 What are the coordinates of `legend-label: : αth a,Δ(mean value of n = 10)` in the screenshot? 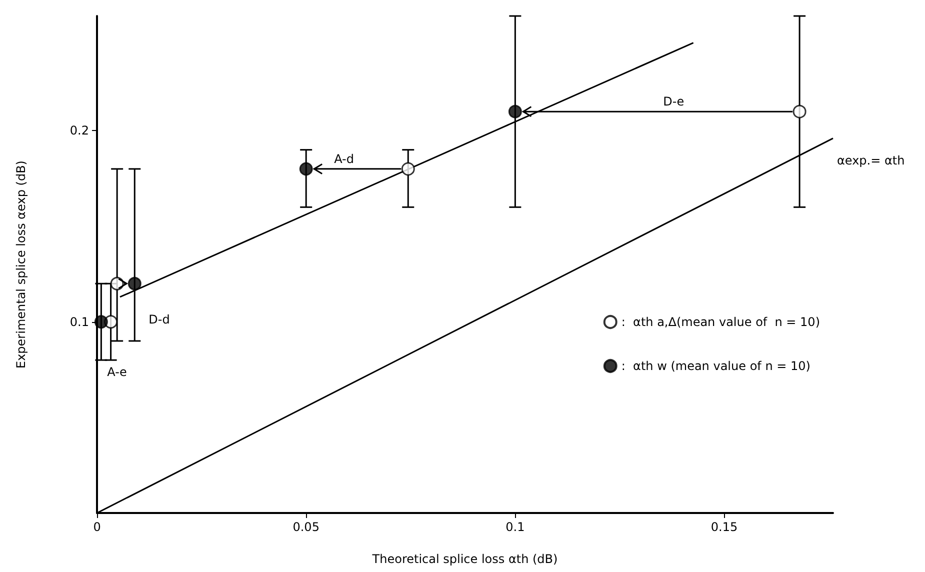 It's located at (720, 322).